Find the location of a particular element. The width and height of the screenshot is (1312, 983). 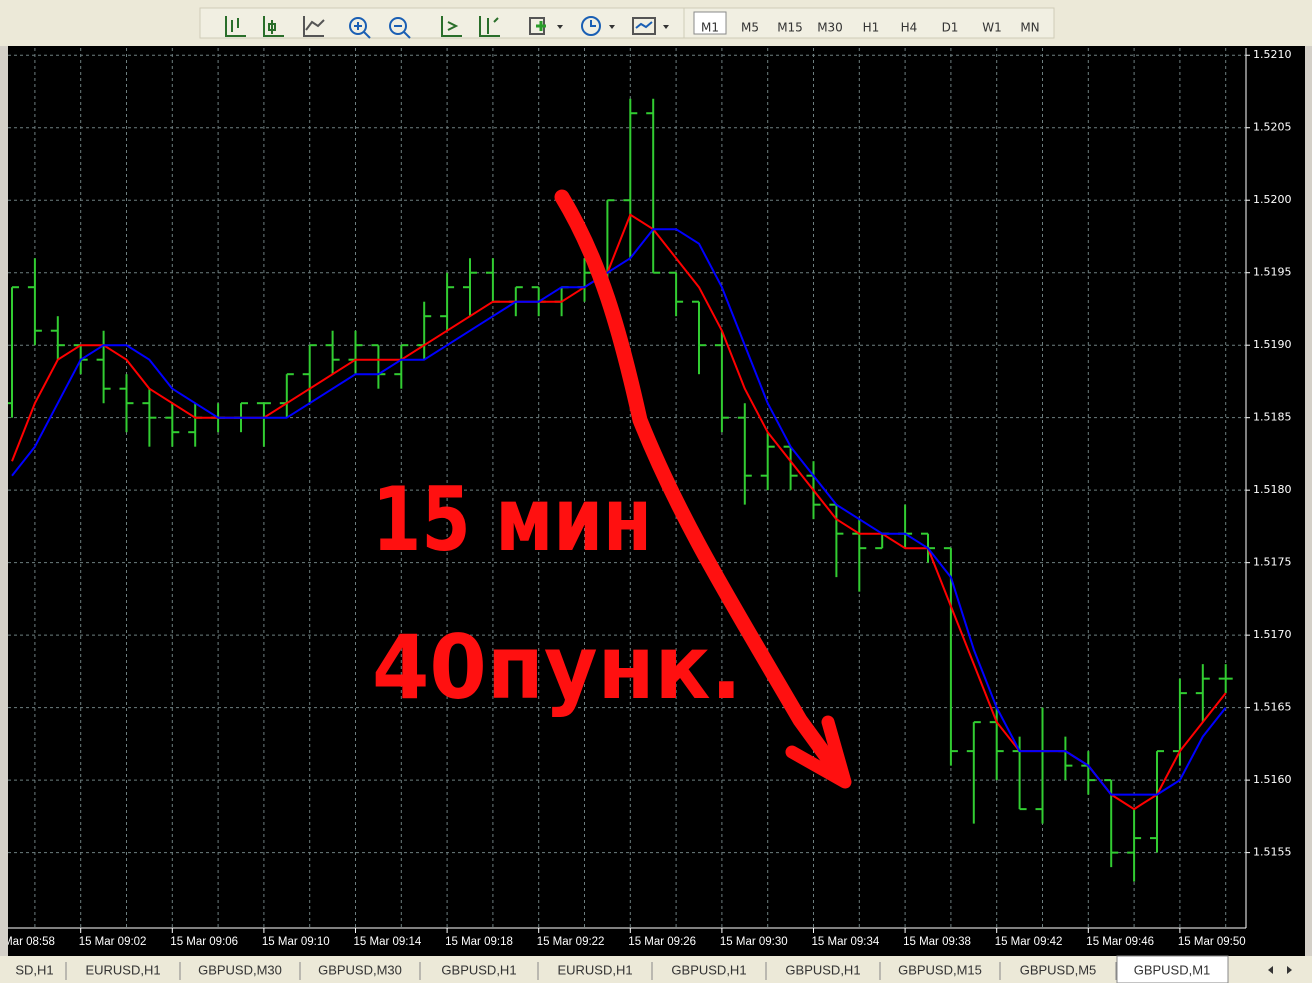

timeframe-button: M5 is located at coordinates (750, 28).